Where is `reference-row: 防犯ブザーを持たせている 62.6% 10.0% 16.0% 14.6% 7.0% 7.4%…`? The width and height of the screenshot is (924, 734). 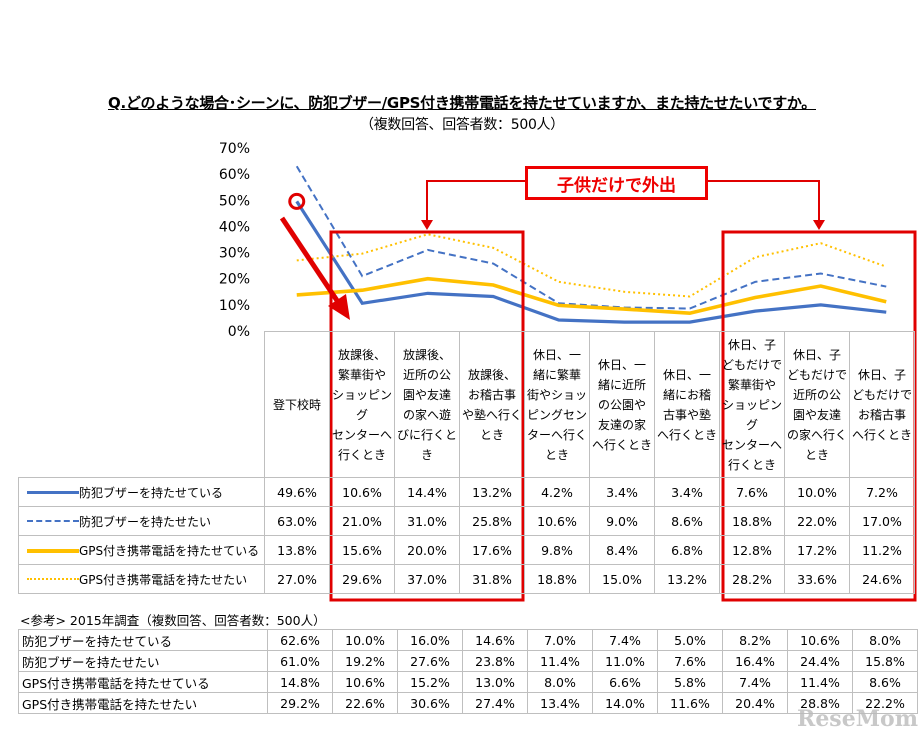 reference-row: 防犯ブザーを持たせている 62.6% 10.0% 16.0% 14.6% 7.0% 7.4%… is located at coordinates (468, 640).